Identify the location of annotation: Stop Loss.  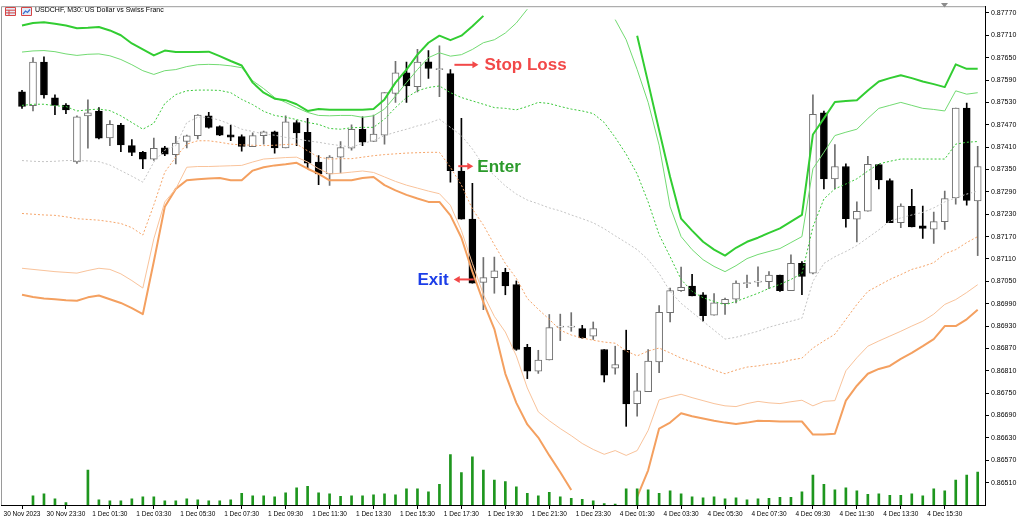
(525, 65).